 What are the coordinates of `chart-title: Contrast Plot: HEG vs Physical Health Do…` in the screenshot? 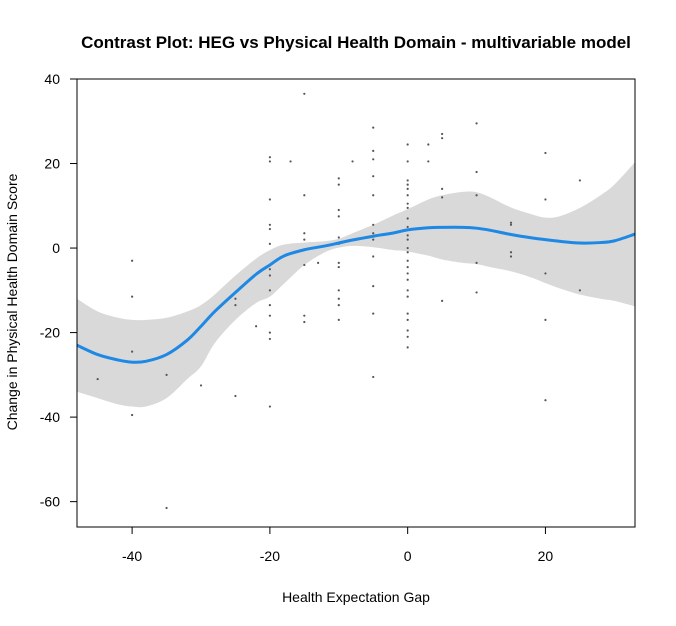 It's located at (356, 42).